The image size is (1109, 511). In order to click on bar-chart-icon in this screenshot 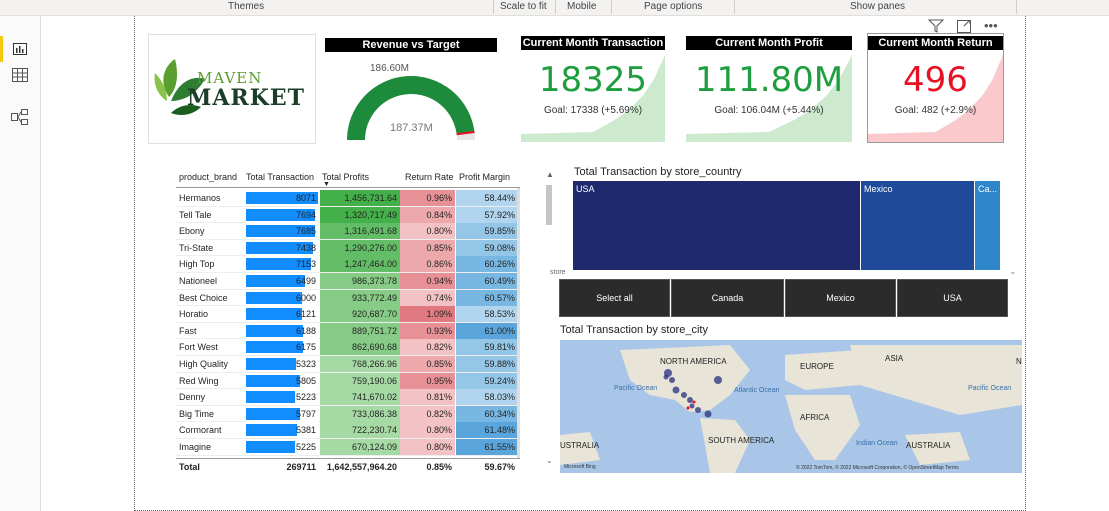, I will do `click(20, 49)`.